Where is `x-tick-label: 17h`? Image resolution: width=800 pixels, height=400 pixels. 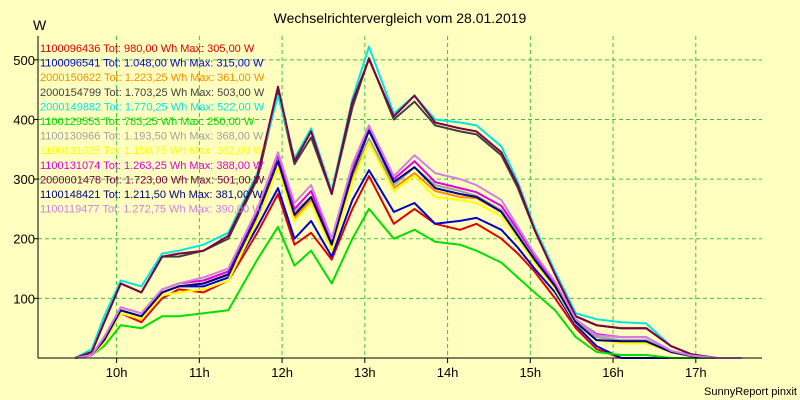
x-tick-label: 17h is located at coordinates (696, 372).